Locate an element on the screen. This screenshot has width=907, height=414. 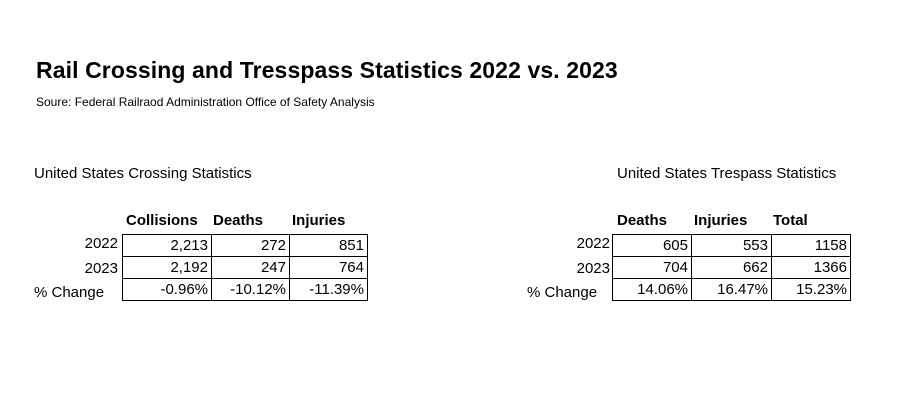
trespass-col-header-total: Total is located at coordinates (790, 220).